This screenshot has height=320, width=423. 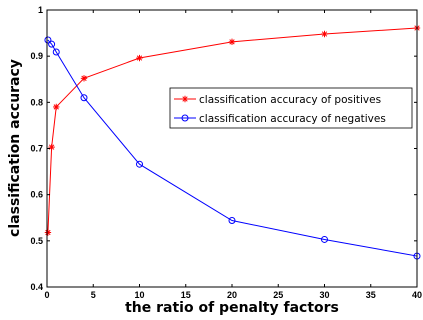 What do you see at coordinates (278, 295) in the screenshot?
I see `x-tick-label: 25` at bounding box center [278, 295].